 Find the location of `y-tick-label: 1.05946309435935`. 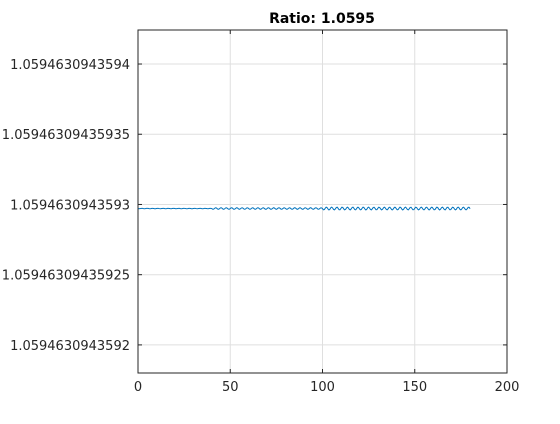

y-tick-label: 1.05946309435935 is located at coordinates (66, 135).